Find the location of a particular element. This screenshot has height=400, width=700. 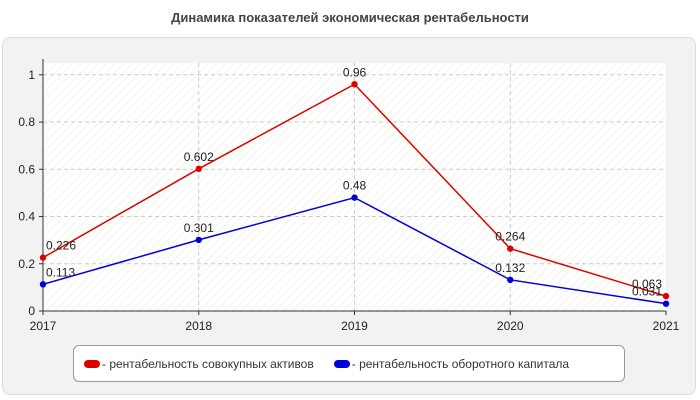

y-tick-label: 1 is located at coordinates (31, 75).